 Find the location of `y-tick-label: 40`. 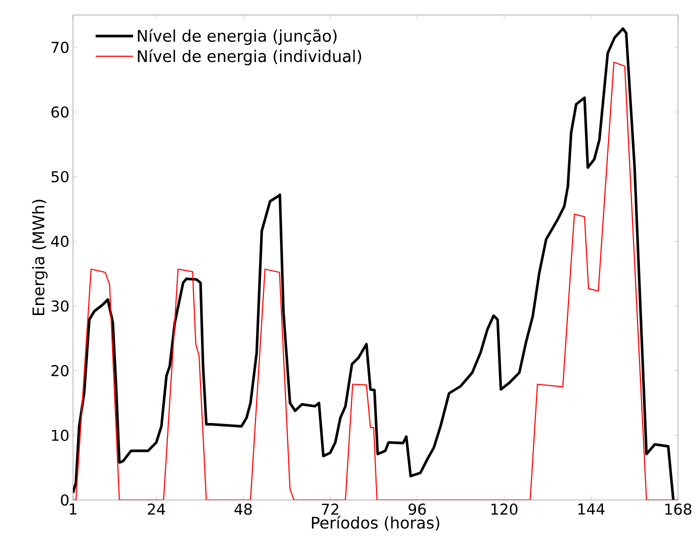

y-tick-label: 40 is located at coordinates (59, 242).